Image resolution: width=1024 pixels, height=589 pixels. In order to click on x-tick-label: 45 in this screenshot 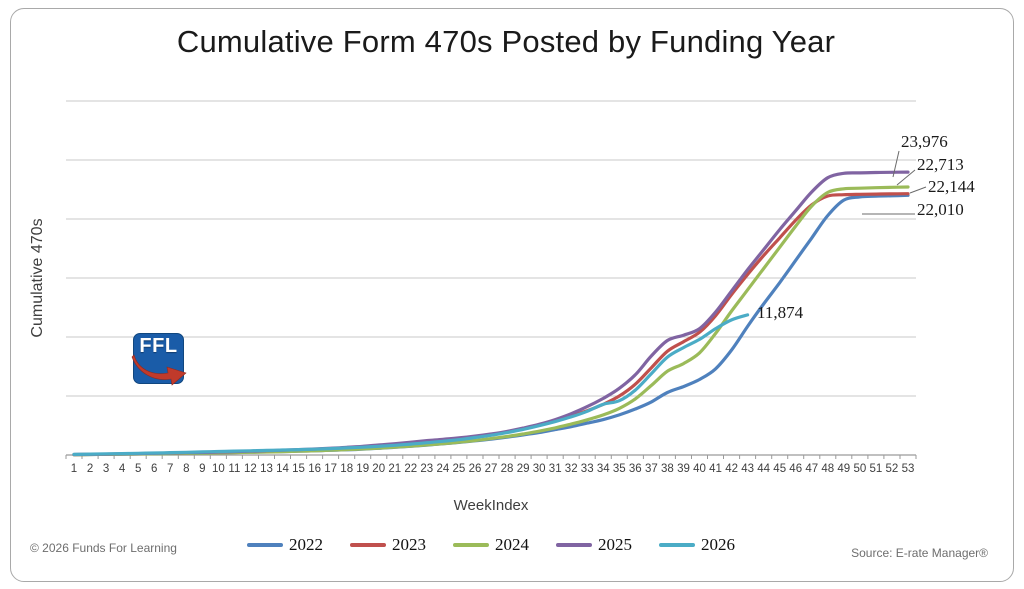, I will do `click(779, 469)`.